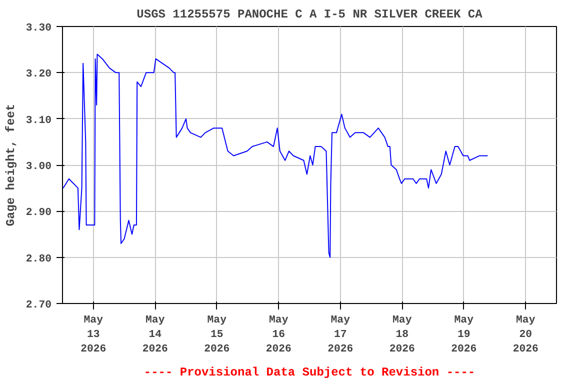  What do you see at coordinates (155, 335) in the screenshot?
I see `x-tick-label: May 14 2026` at bounding box center [155, 335].